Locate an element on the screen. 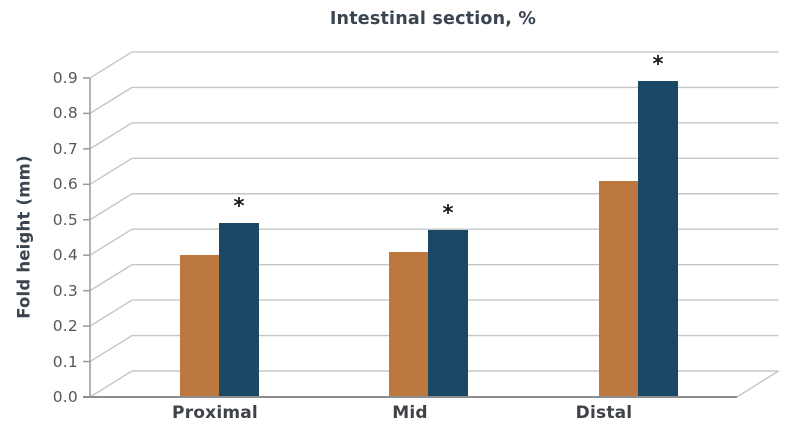  chart-title: Intestinal section, % is located at coordinates (433, 19).